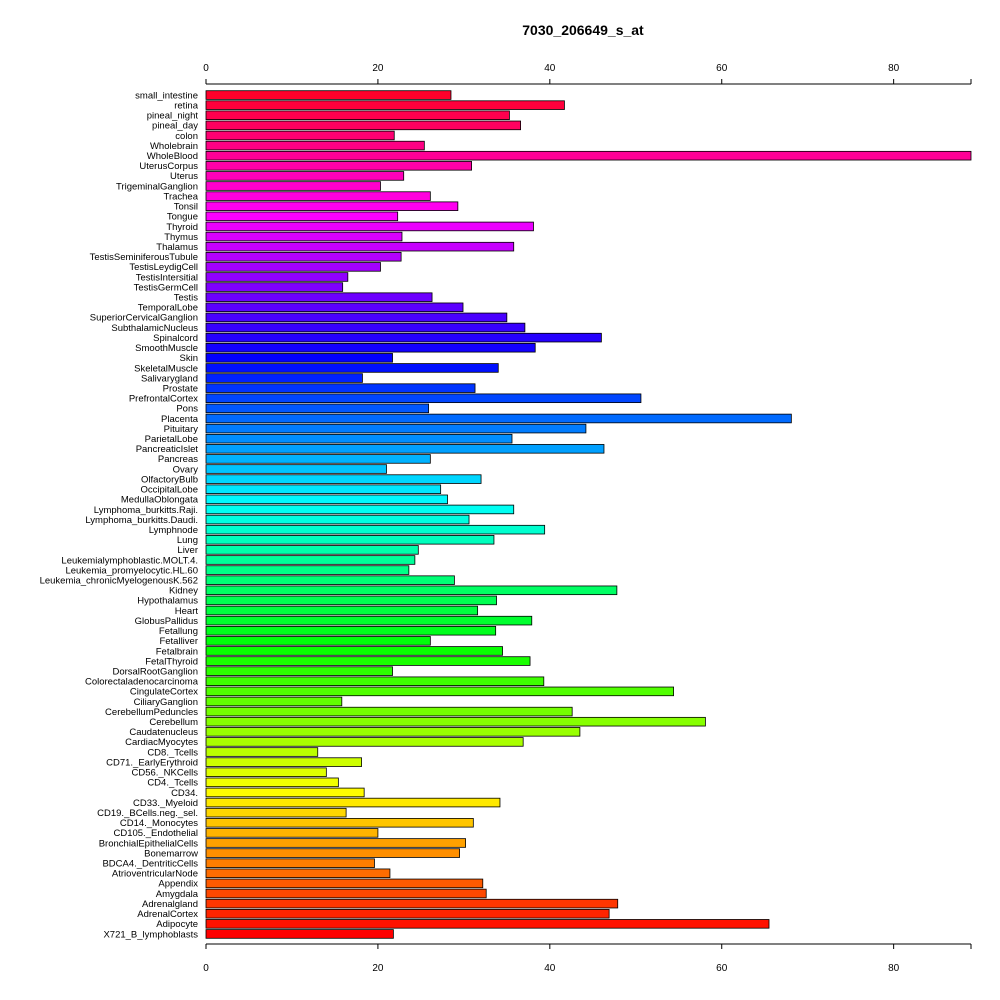  I want to click on bar-CerebellumPeduncles, so click(389, 711).